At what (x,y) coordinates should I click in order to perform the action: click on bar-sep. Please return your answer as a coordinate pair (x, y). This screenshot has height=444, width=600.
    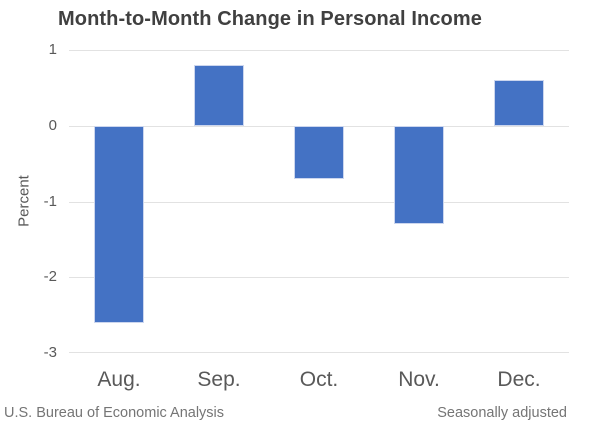
    Looking at the image, I should click on (219, 95).